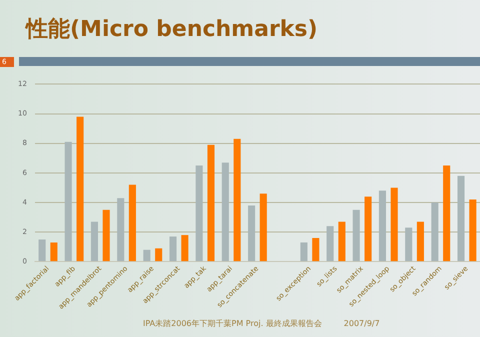  What do you see at coordinates (232, 323) in the screenshot?
I see `text: IPA未踏2006年下期千葉PM Proj. 最終成果報告会` at bounding box center [232, 323].